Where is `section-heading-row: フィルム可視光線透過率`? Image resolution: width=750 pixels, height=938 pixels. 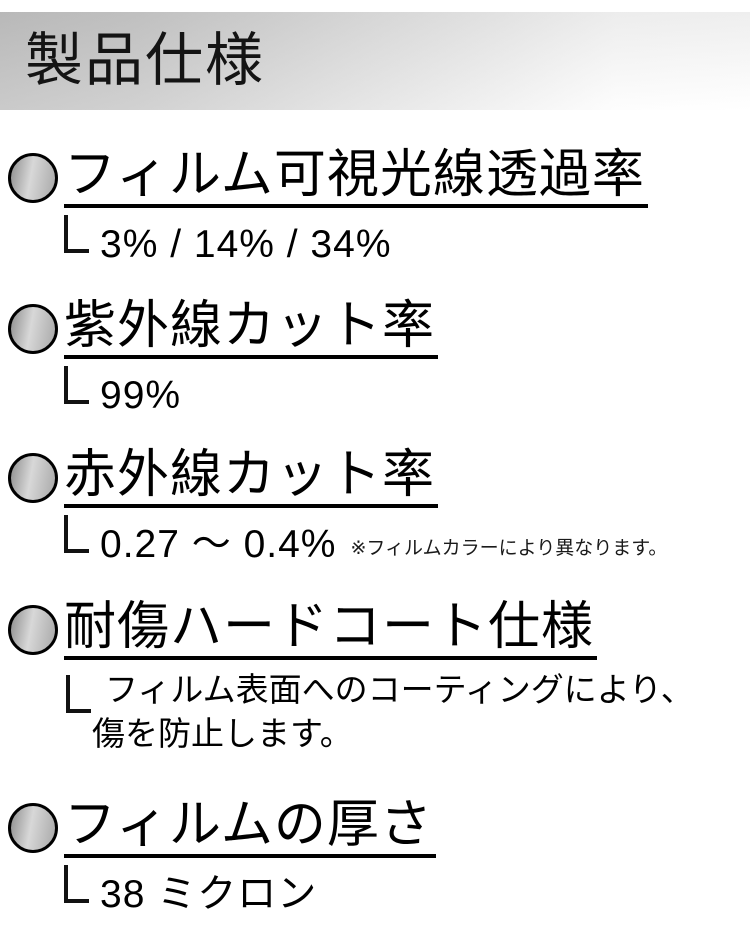
section-heading-row: フィルム可視光線透過率 is located at coordinates (379, 178).